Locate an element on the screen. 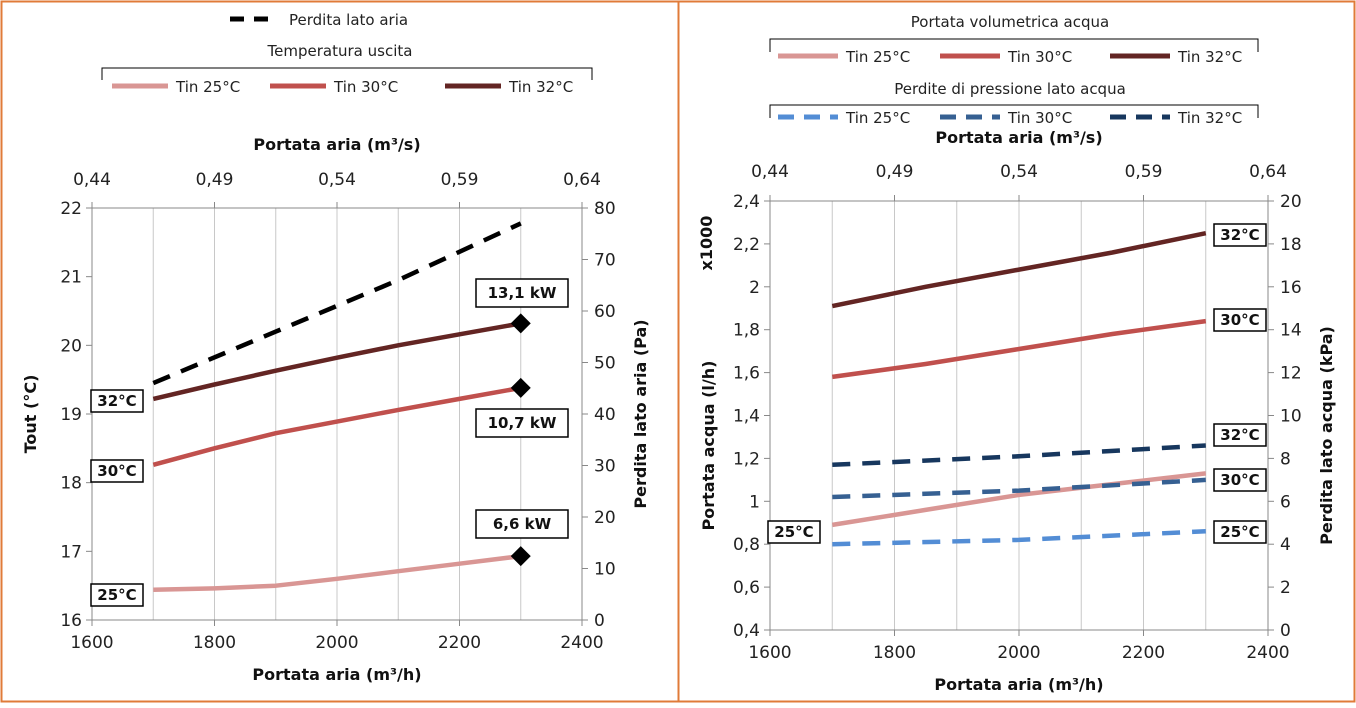 This screenshot has height=708, width=1356. c0-y-tick-label: 21 is located at coordinates (71, 278).